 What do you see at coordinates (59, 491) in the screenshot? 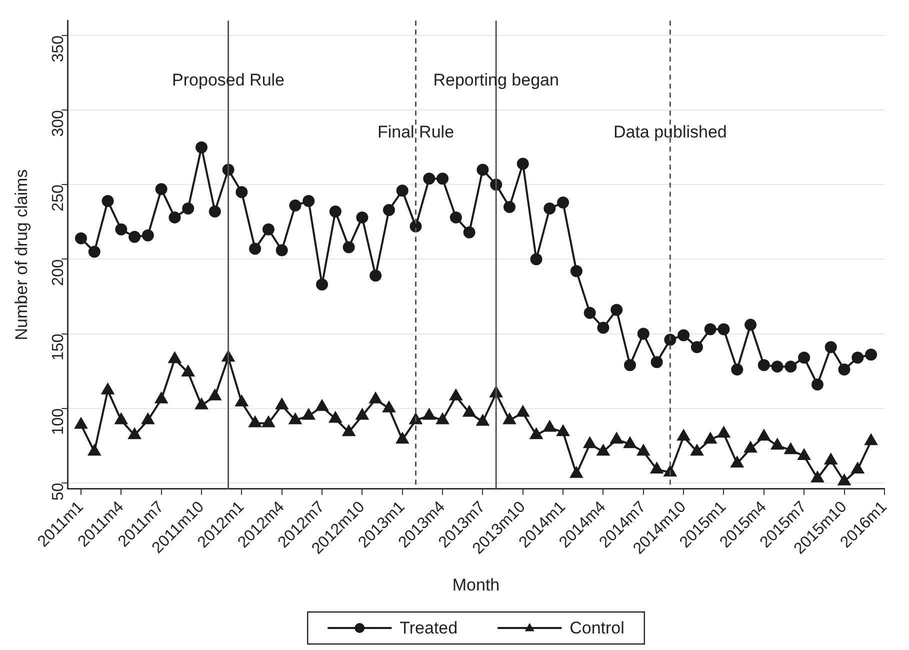
I see `y-tick-label: 50` at bounding box center [59, 491].